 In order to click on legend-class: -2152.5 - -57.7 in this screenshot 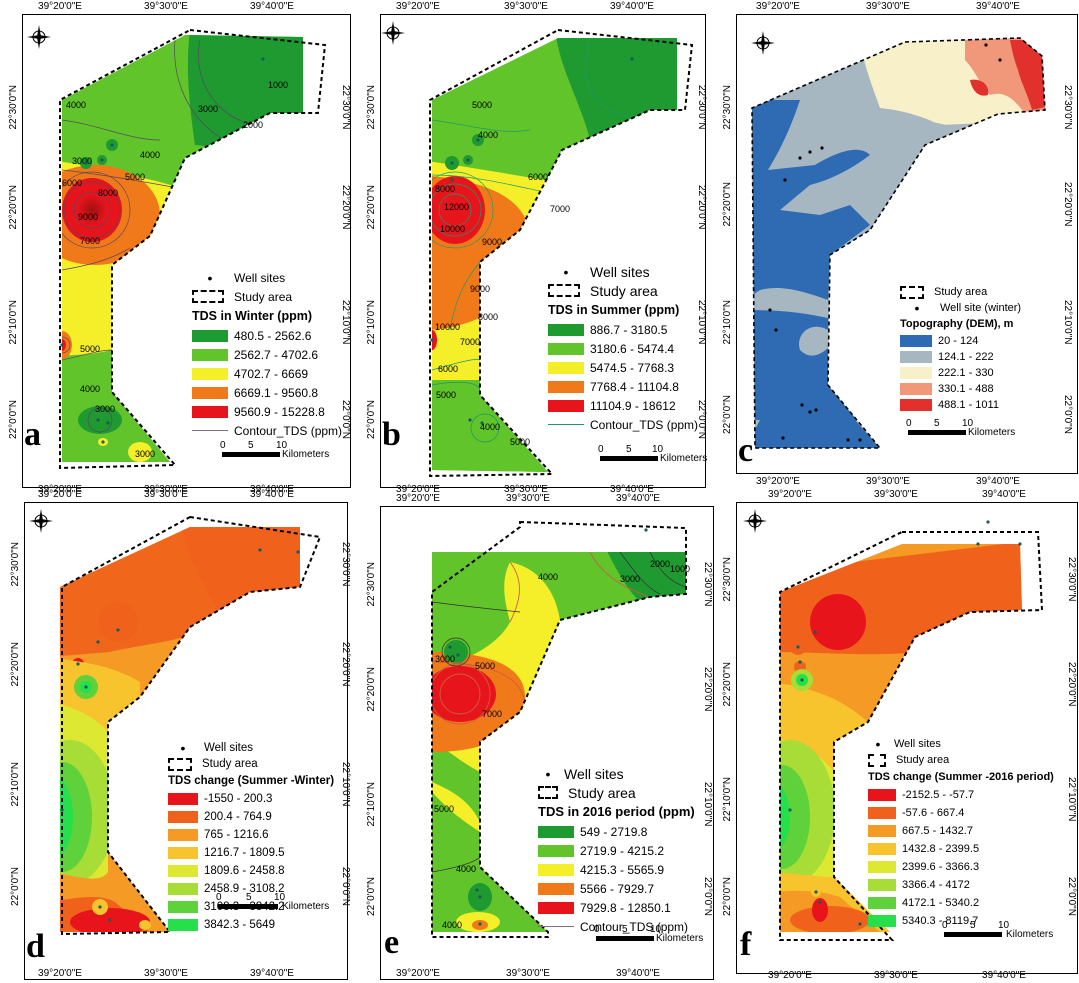, I will do `click(938, 795)`.